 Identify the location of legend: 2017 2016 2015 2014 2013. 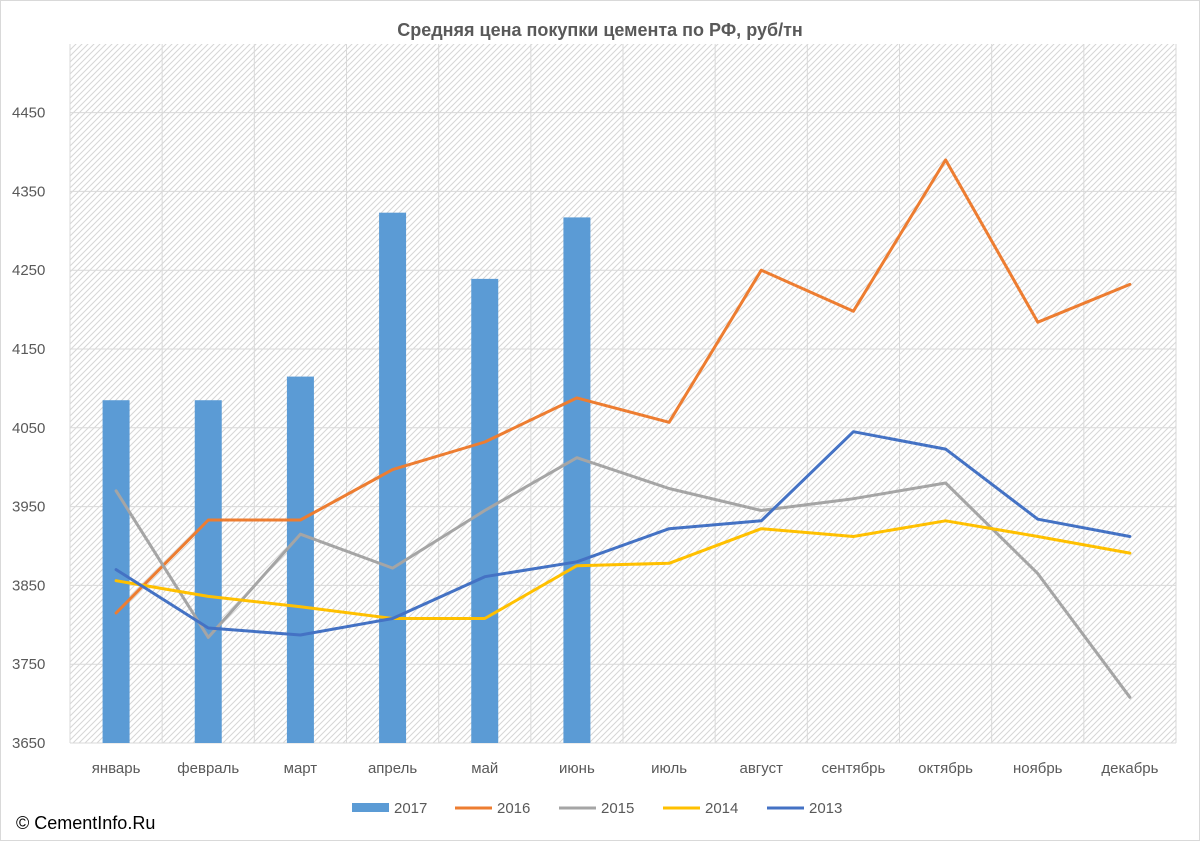
(597, 808).